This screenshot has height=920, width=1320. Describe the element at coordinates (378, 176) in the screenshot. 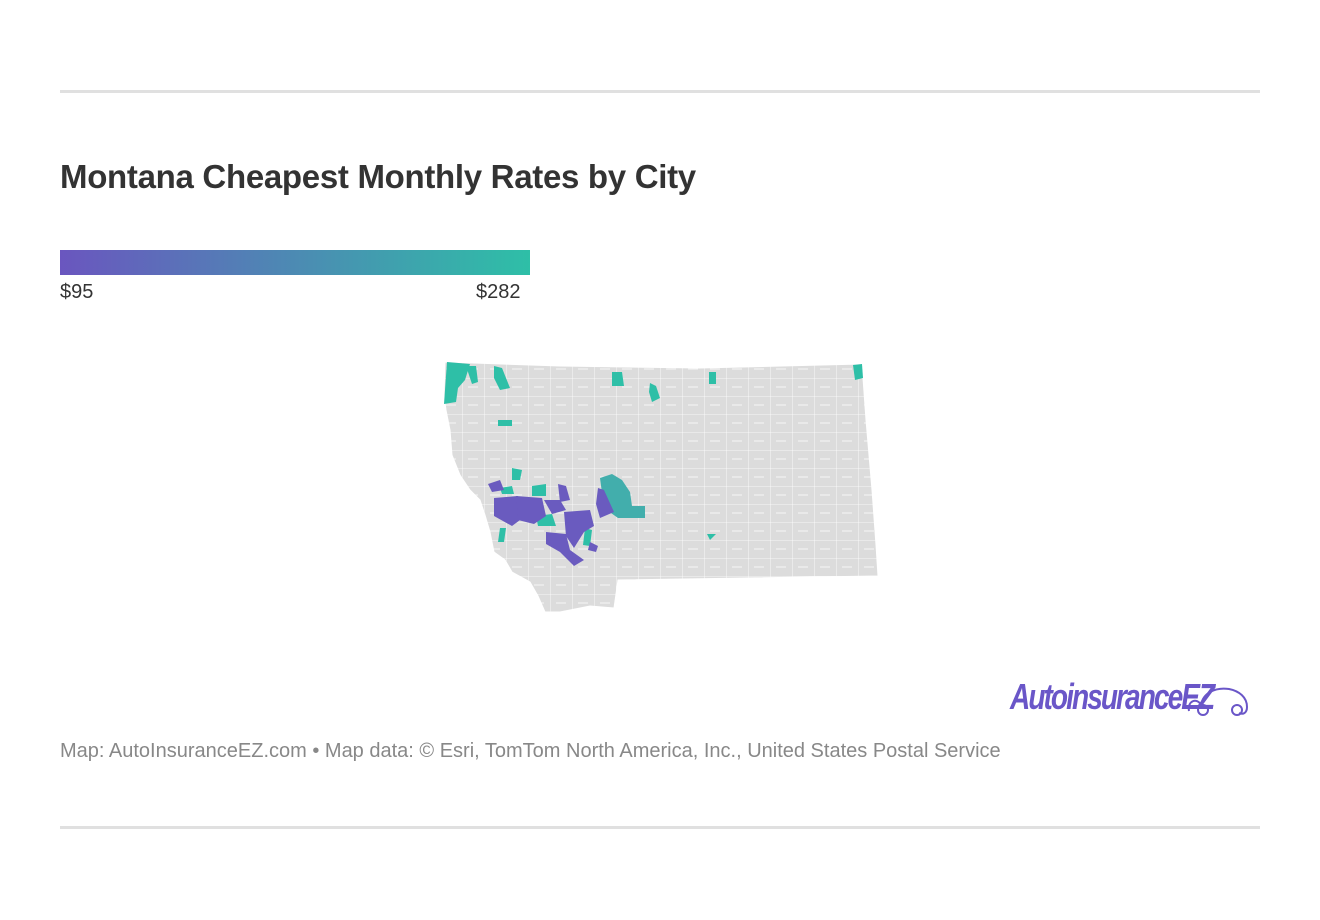

I see `chart-title: Montana Cheapest Monthly Rates by City` at that location.